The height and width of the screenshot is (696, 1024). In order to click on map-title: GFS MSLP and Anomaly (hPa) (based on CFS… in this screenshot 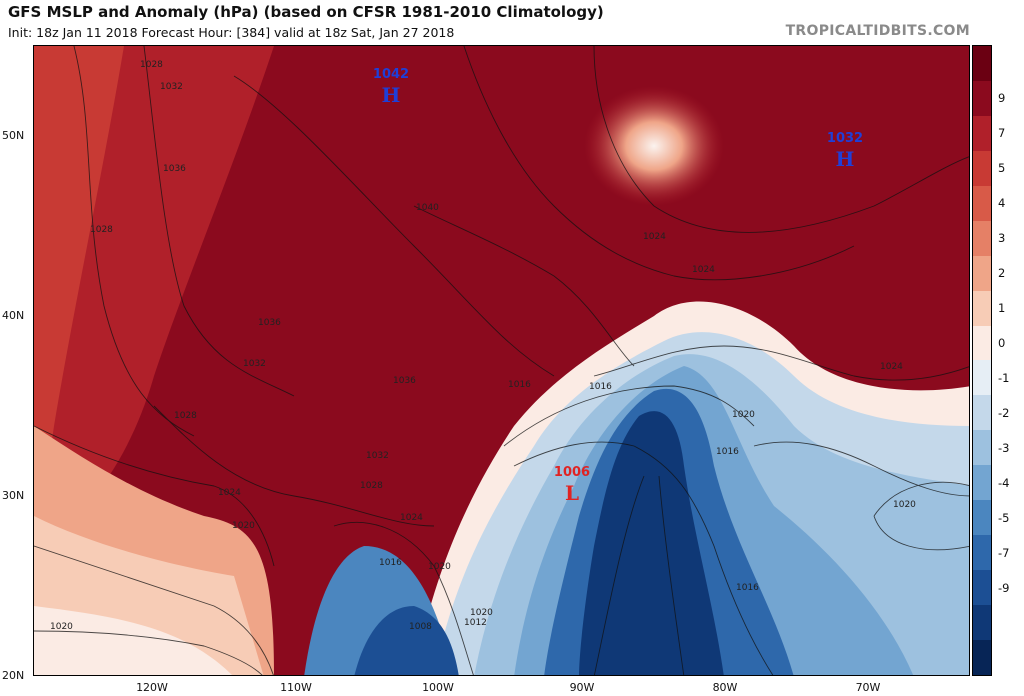, I will do `click(306, 12)`.